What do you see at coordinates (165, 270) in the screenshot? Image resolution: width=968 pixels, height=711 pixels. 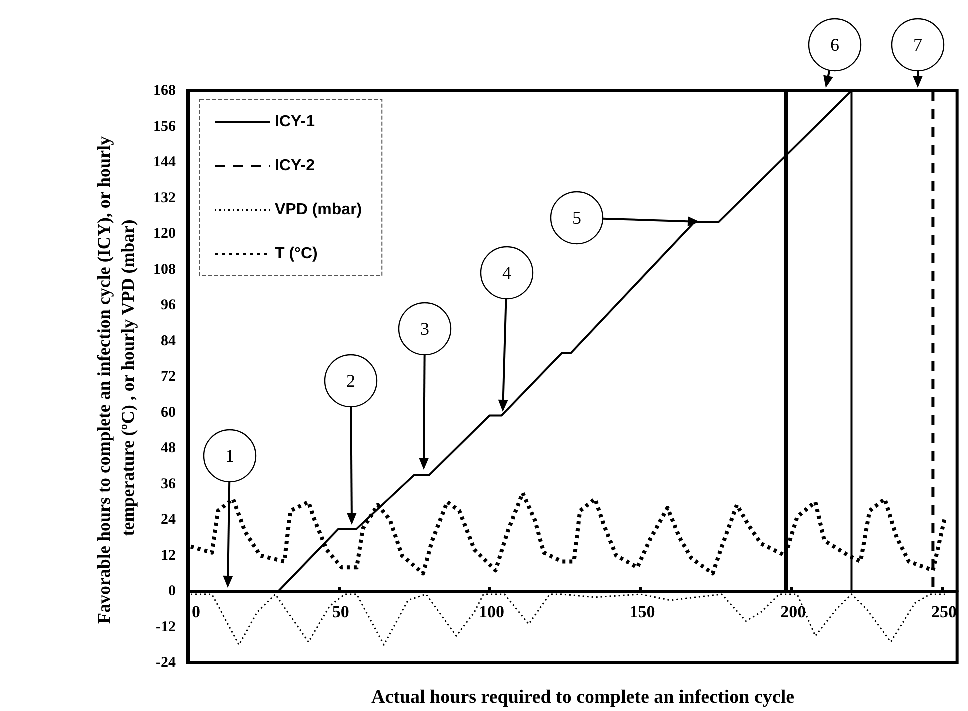 I see `y-tick-label: 108` at bounding box center [165, 270].